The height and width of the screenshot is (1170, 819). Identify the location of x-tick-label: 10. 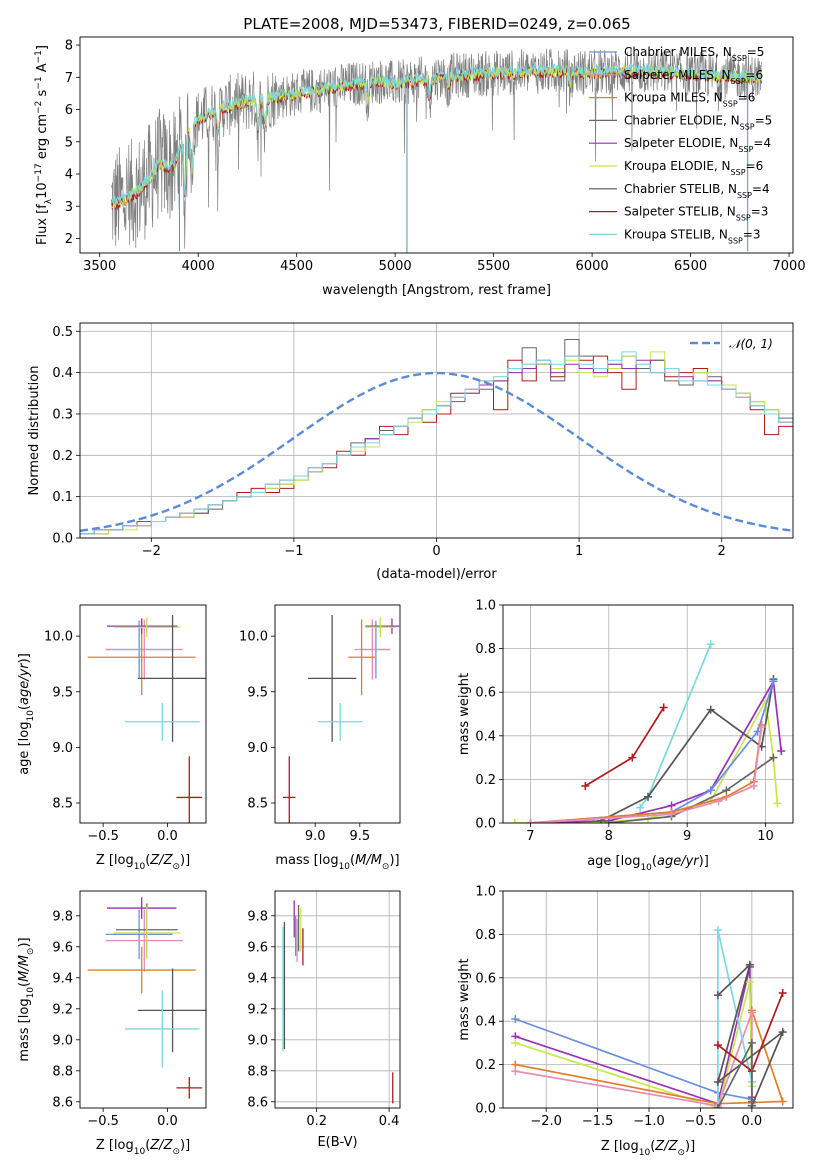
(765, 836).